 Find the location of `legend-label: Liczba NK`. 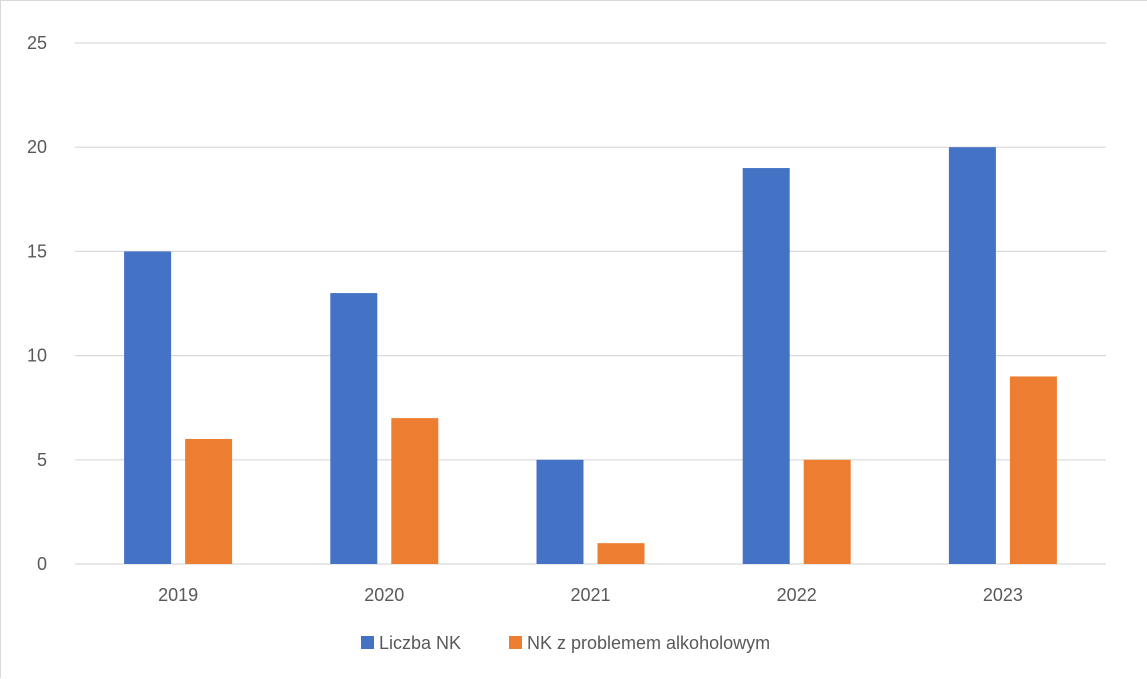

legend-label: Liczba NK is located at coordinates (420, 643).